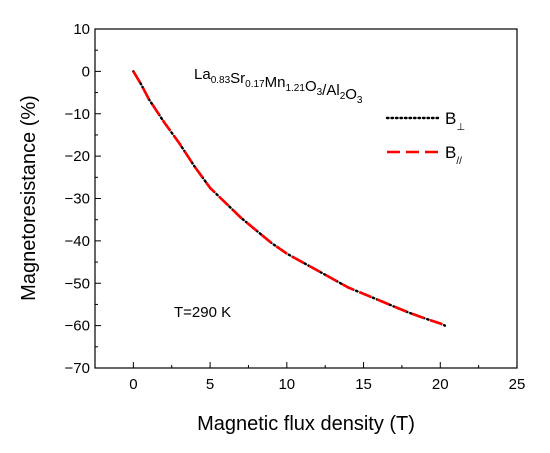 This screenshot has height=453, width=550. Describe the element at coordinates (81, 29) in the screenshot. I see `y-tick-label: 10` at that location.